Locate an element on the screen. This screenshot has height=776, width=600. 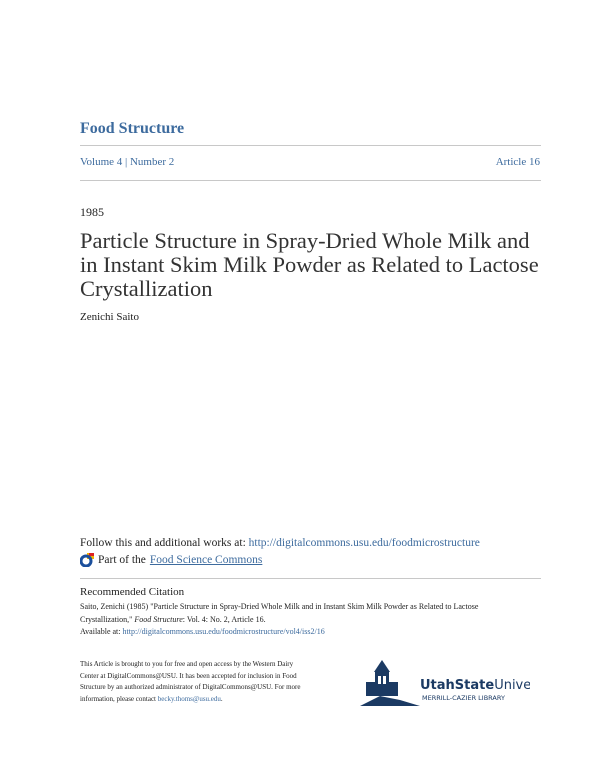
part-of-line: Part of the Food Science Commons is located at coordinates (171, 560).